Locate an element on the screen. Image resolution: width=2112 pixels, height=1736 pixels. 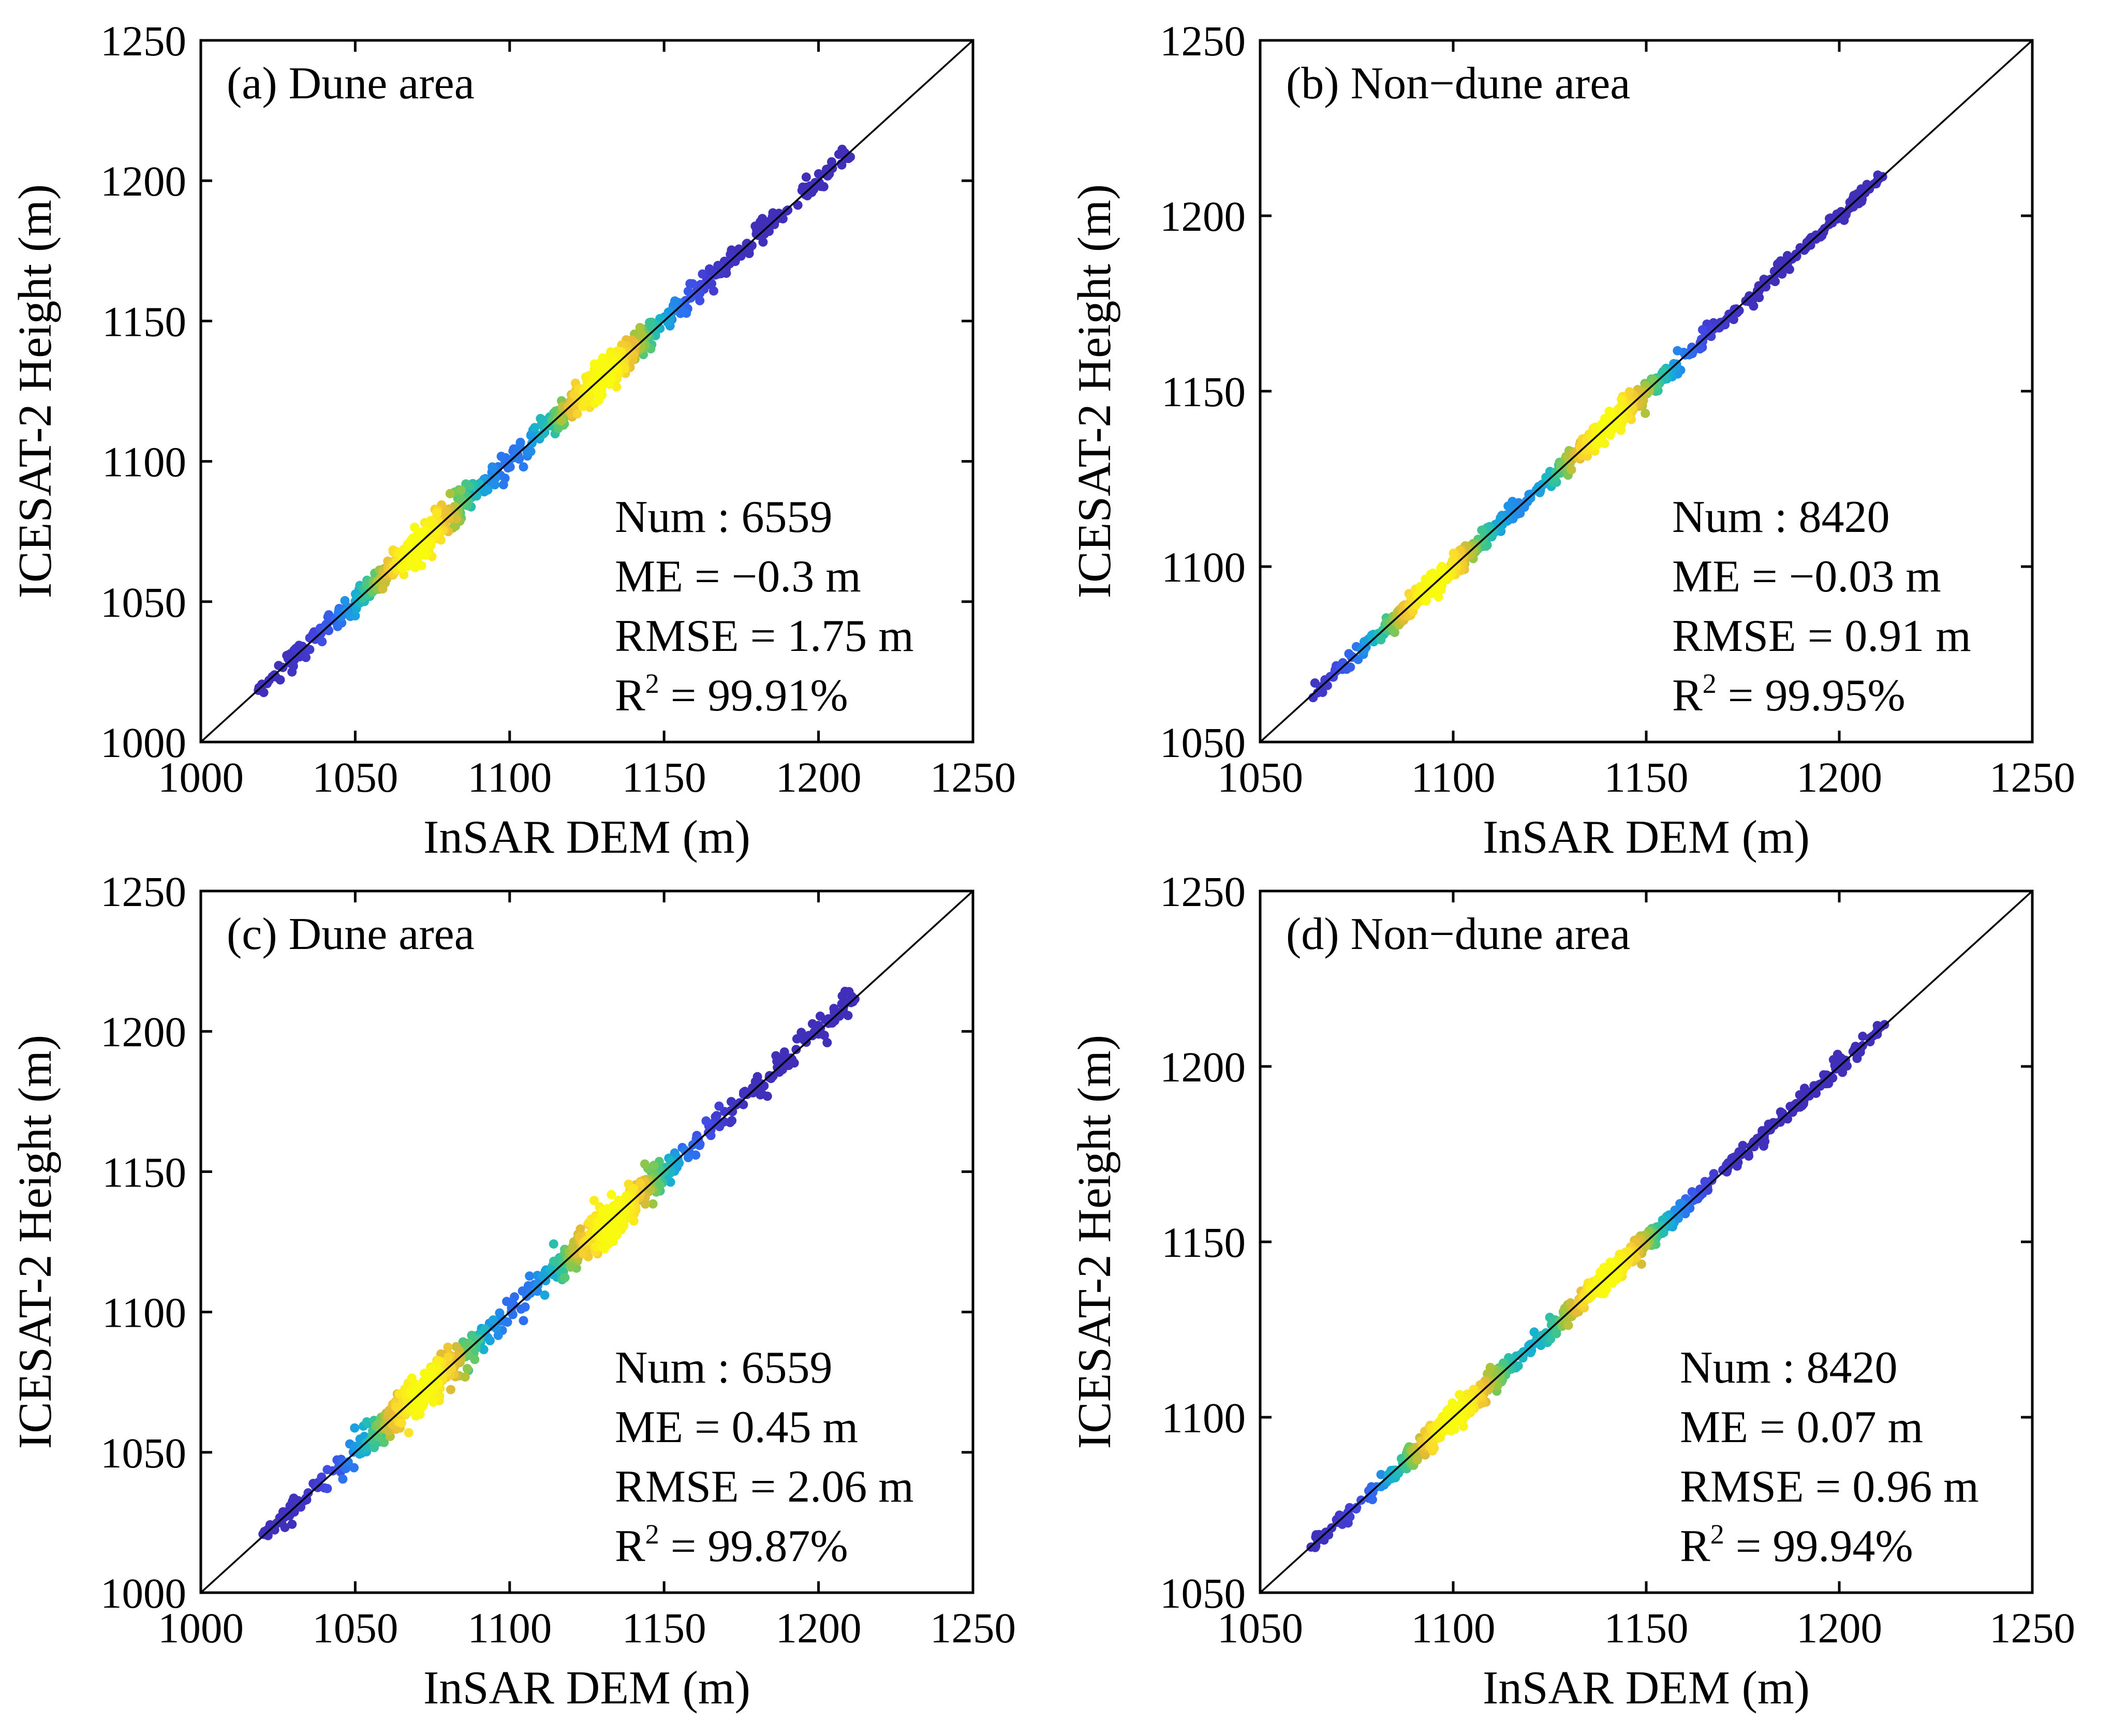
stat-r2: R2 = 99.91% is located at coordinates (732, 694).